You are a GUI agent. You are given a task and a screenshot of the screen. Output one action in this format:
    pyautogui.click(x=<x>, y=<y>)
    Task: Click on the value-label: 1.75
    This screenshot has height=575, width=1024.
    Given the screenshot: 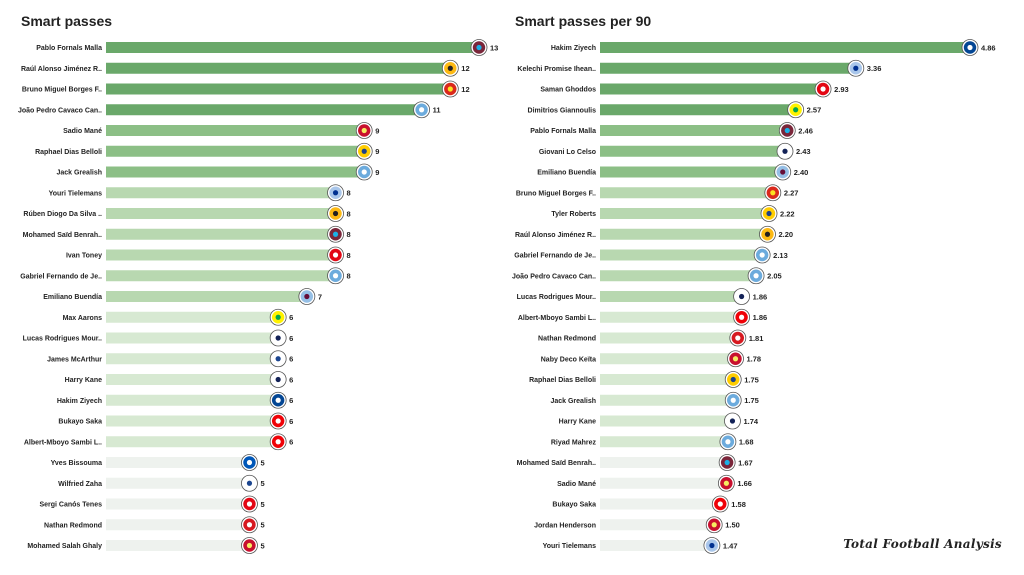 What is the action you would take?
    pyautogui.click(x=751, y=379)
    